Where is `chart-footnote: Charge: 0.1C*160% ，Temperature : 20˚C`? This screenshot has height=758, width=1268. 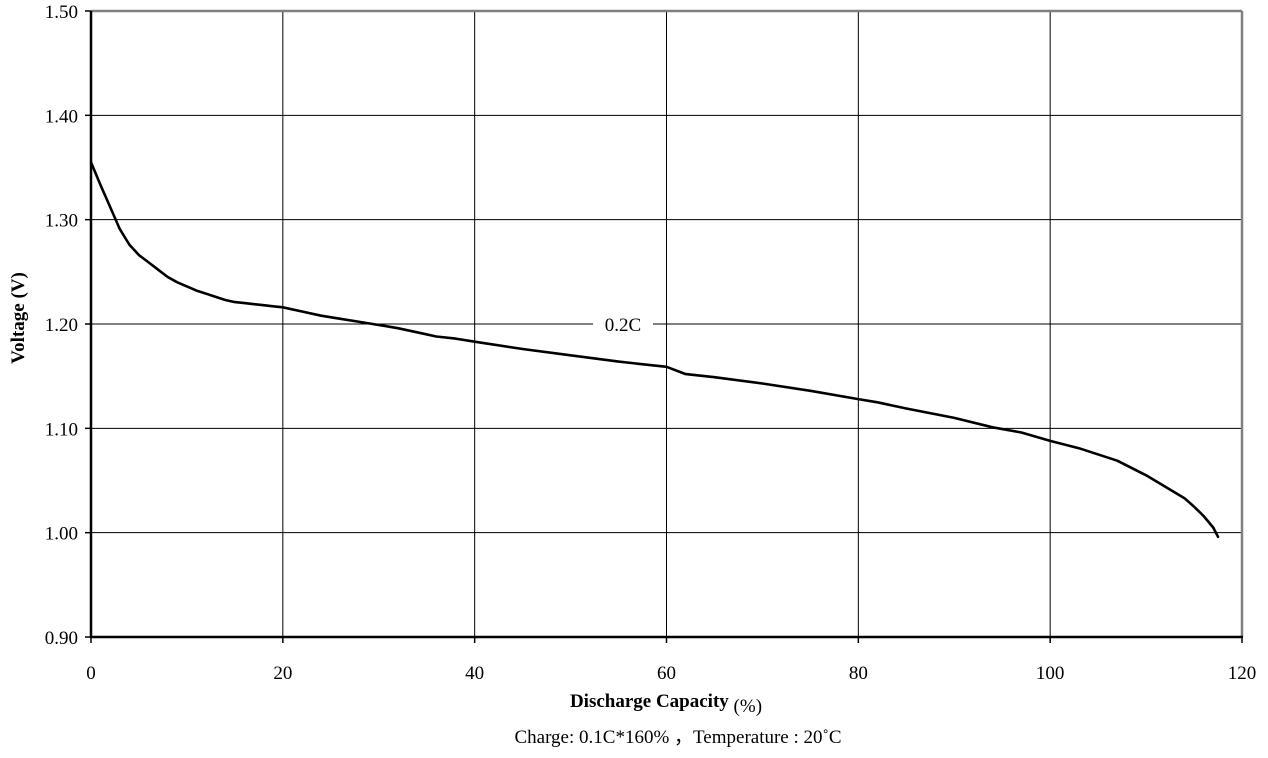
chart-footnote: Charge: 0.1C*160% ，Temperature : 20˚C is located at coordinates (677, 737).